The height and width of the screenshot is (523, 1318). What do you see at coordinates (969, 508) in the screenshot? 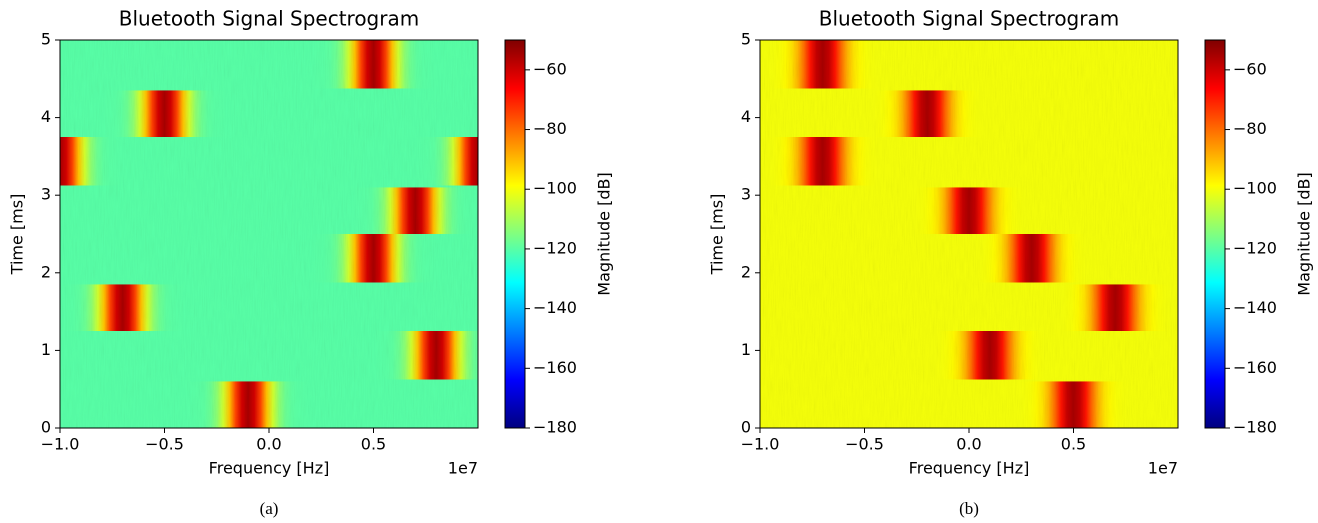
I see `caption: (b)` at bounding box center [969, 508].